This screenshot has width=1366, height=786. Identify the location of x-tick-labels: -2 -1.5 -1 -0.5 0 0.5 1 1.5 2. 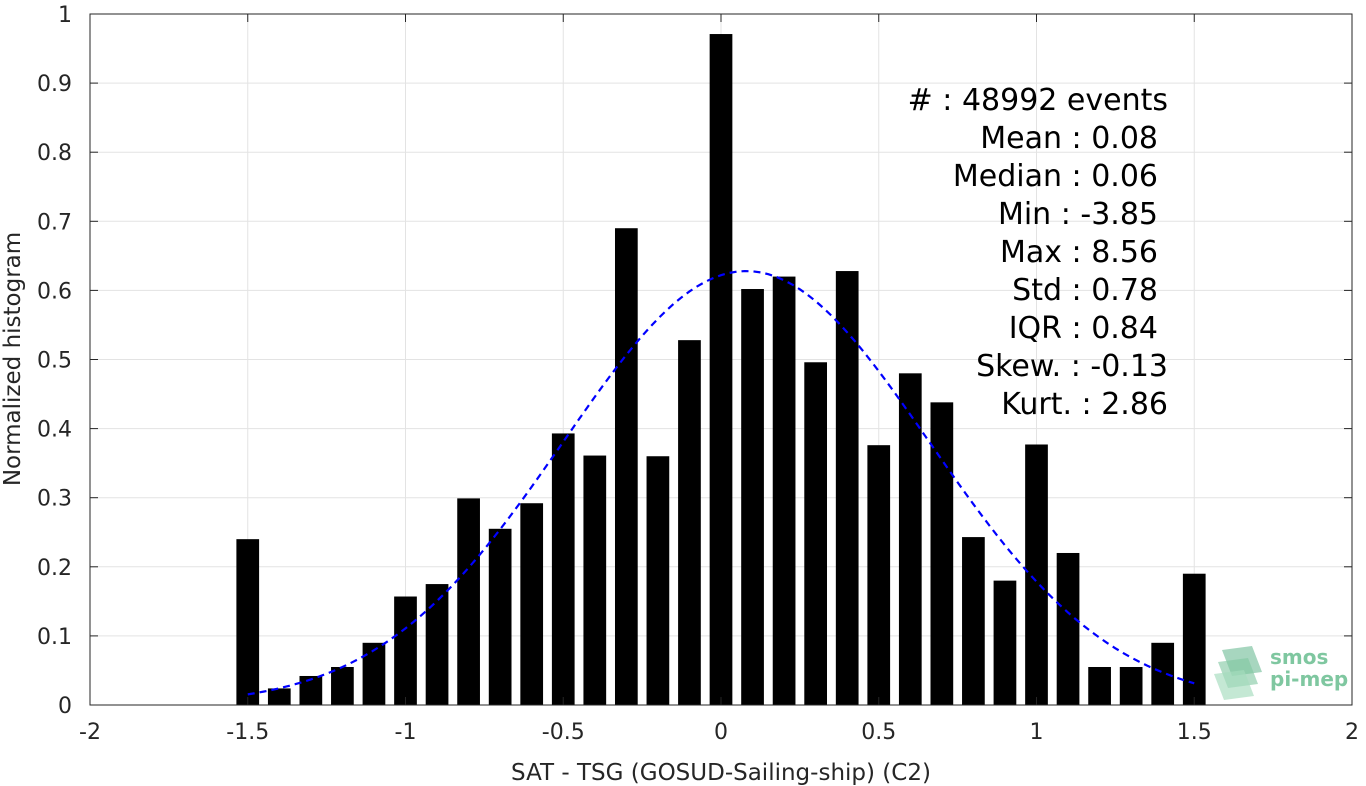
(719, 732).